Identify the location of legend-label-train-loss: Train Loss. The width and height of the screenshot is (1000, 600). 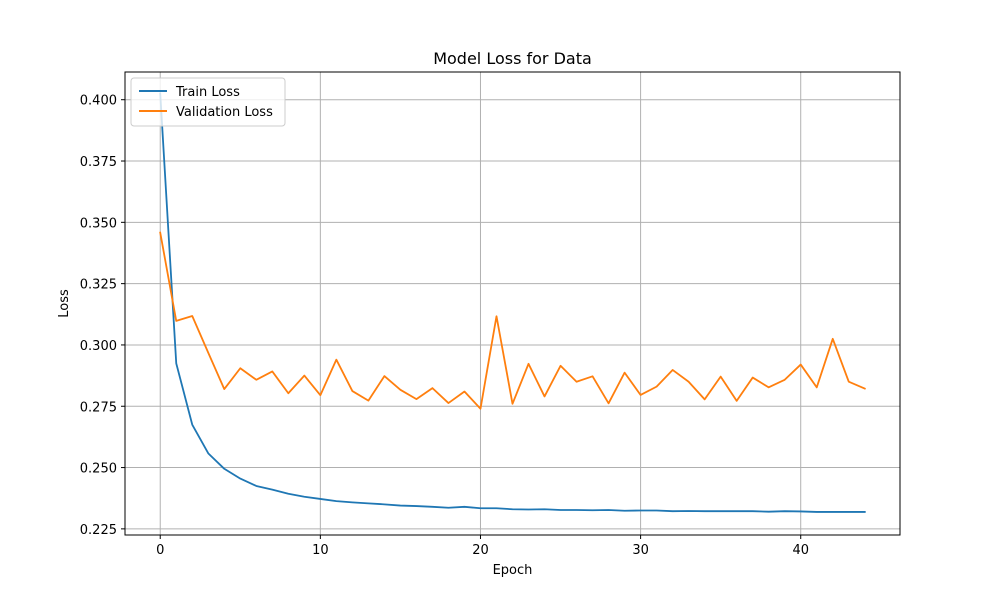
(207, 92).